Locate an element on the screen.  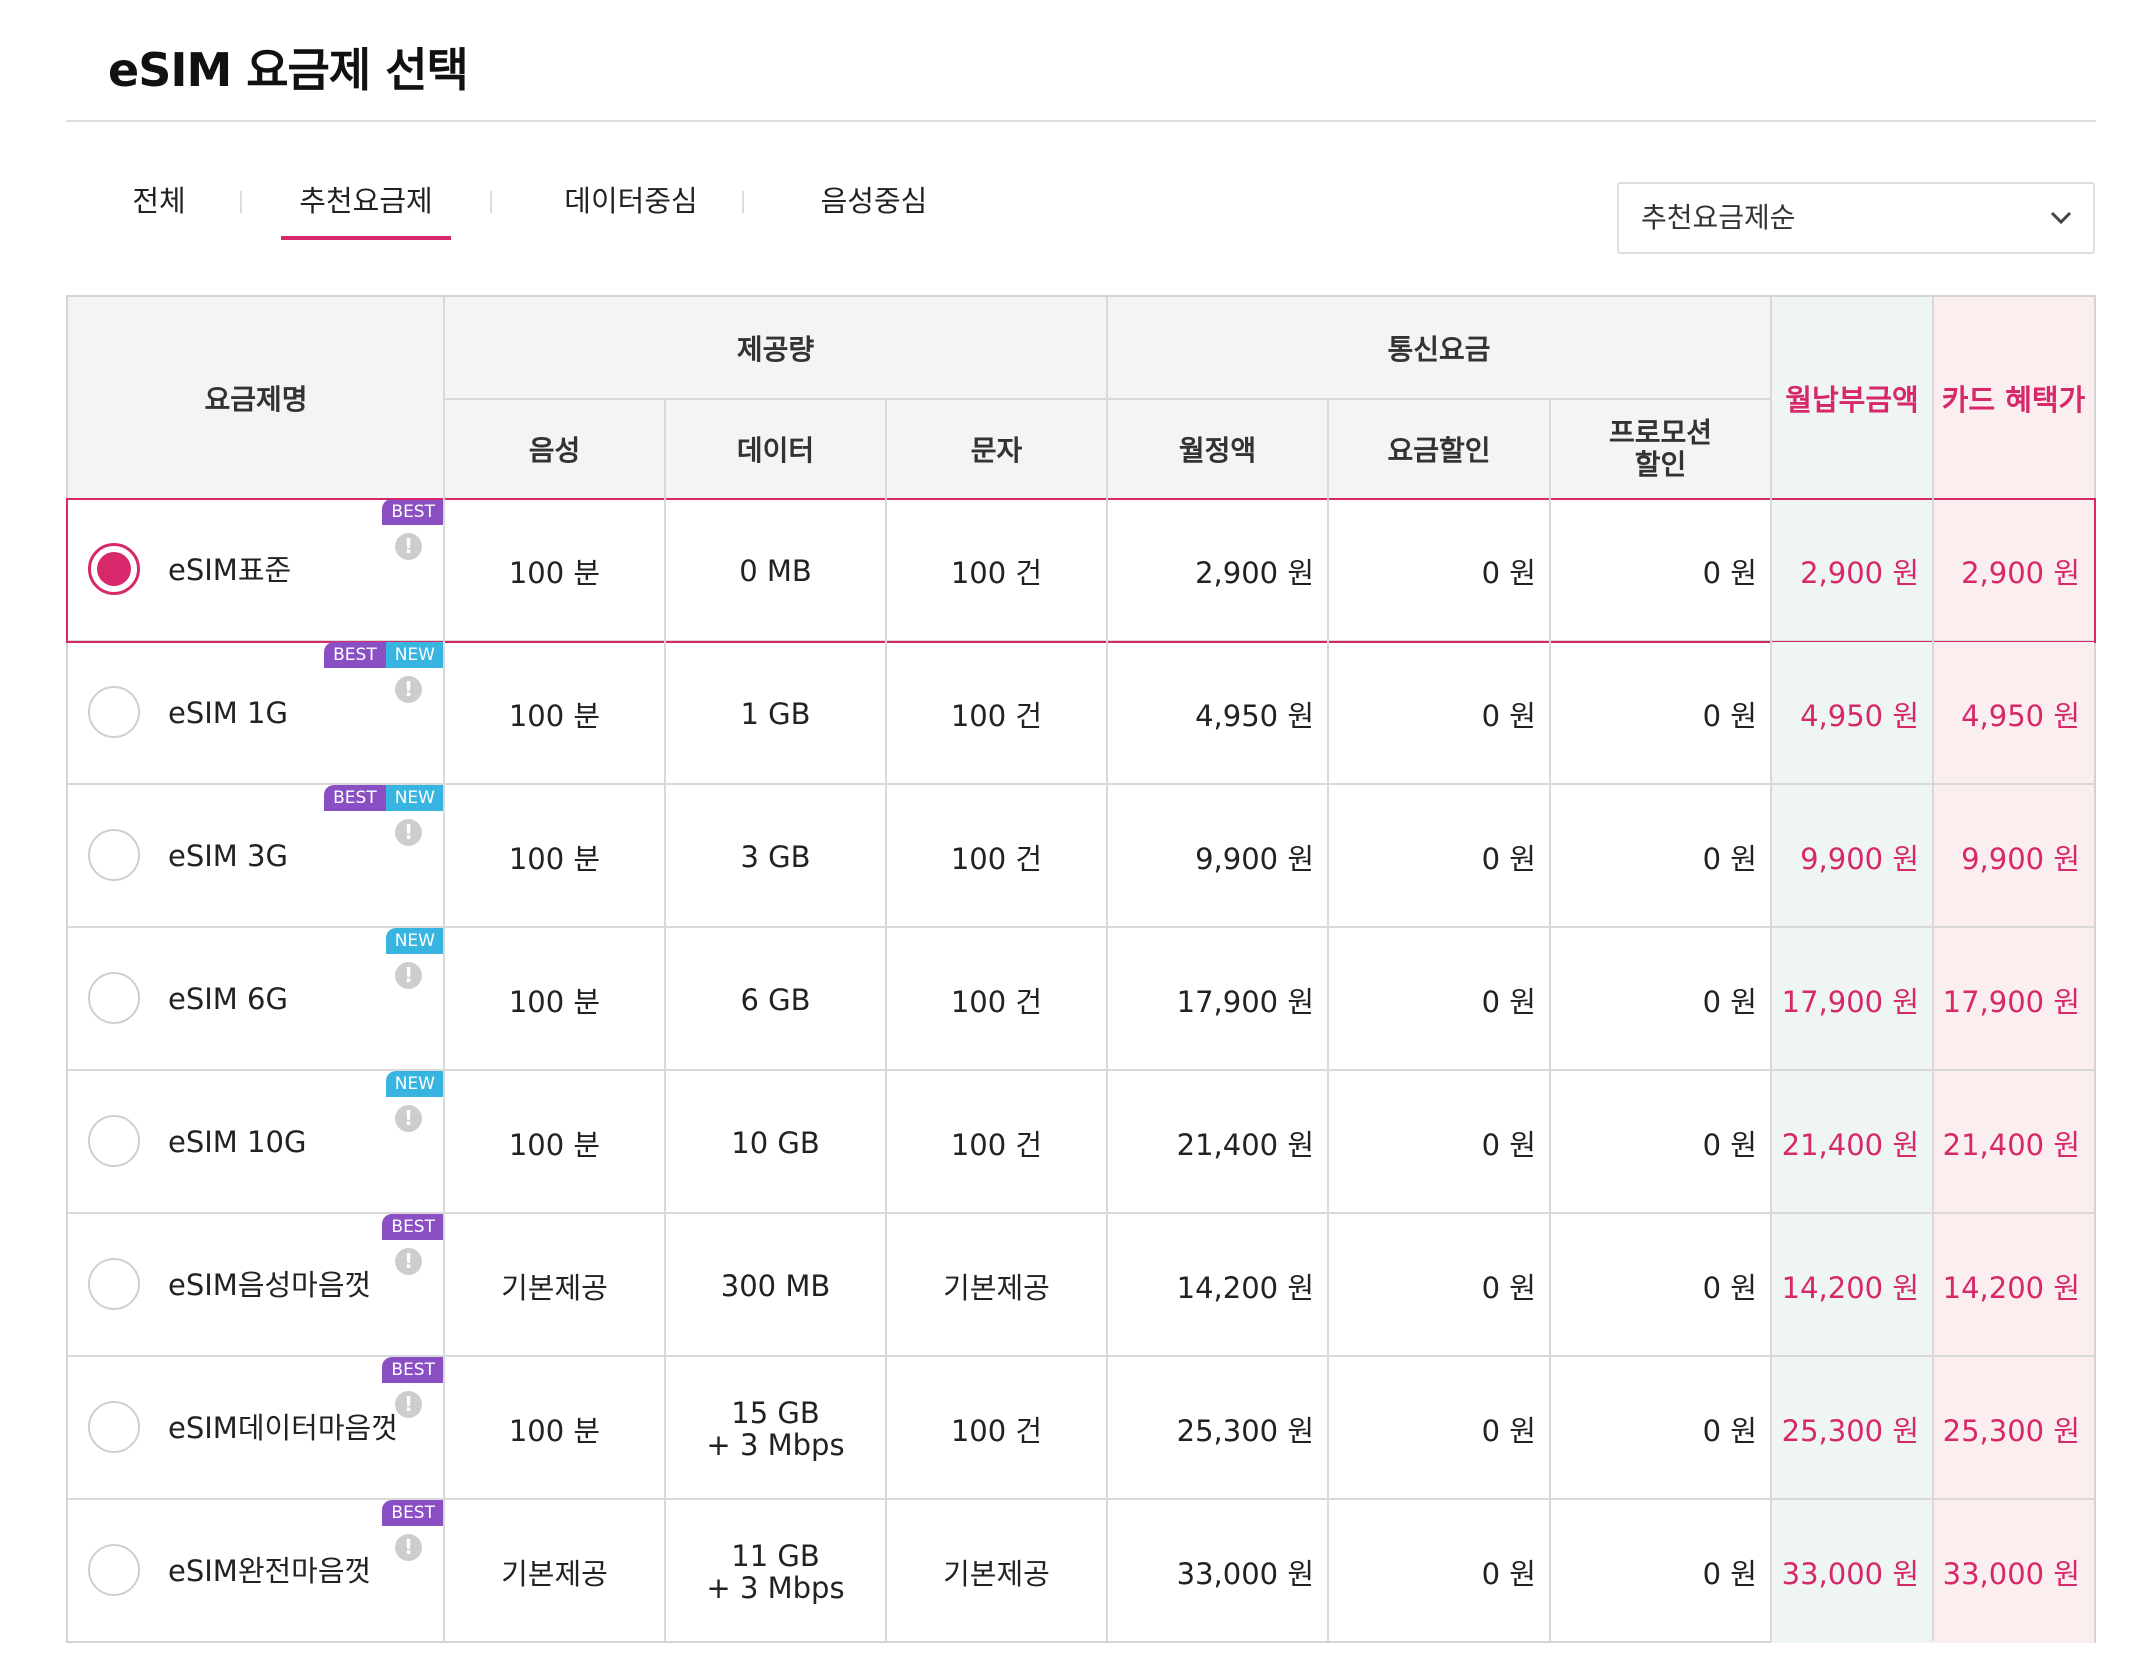
plan-name-cell: eSIM표준 BEST! is located at coordinates (256, 570).